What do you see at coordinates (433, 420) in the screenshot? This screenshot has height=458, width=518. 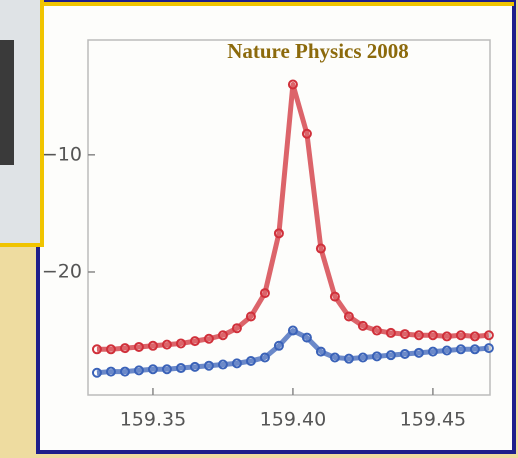 I see `x-tick-label: 159.45` at bounding box center [433, 420].